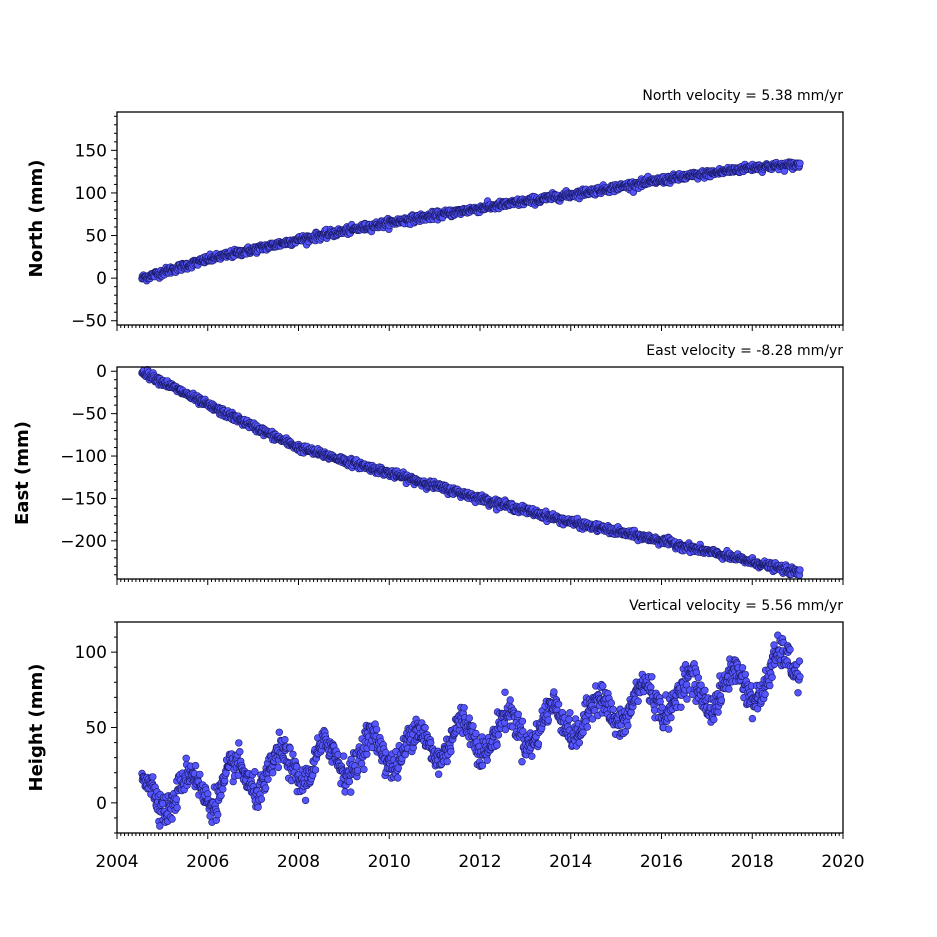  Describe the element at coordinates (742, 96) in the screenshot. I see `north-velocity-title: North velocity = 5.38 mm/yr` at that location.